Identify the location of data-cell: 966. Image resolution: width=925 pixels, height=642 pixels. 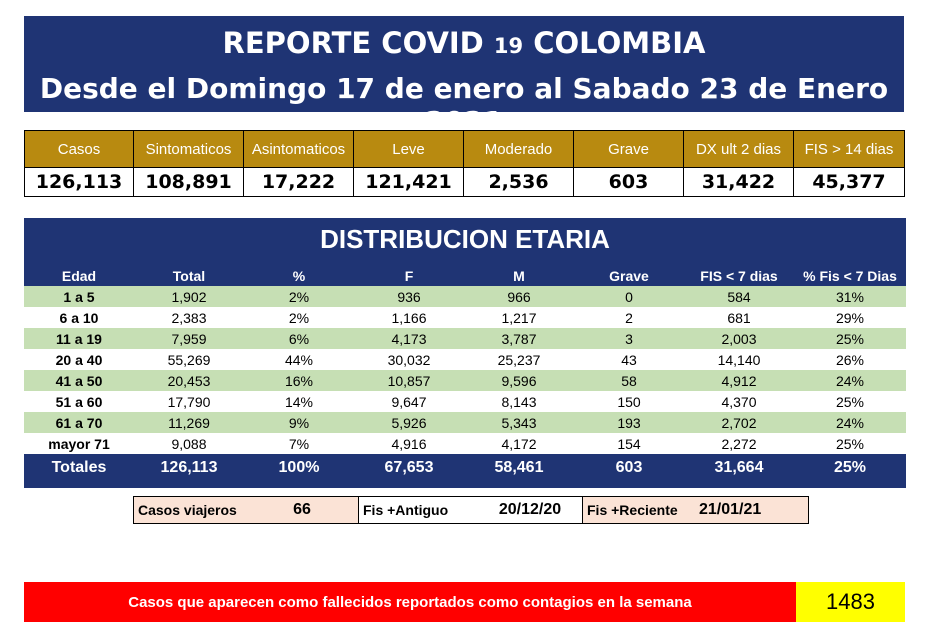
(519, 296).